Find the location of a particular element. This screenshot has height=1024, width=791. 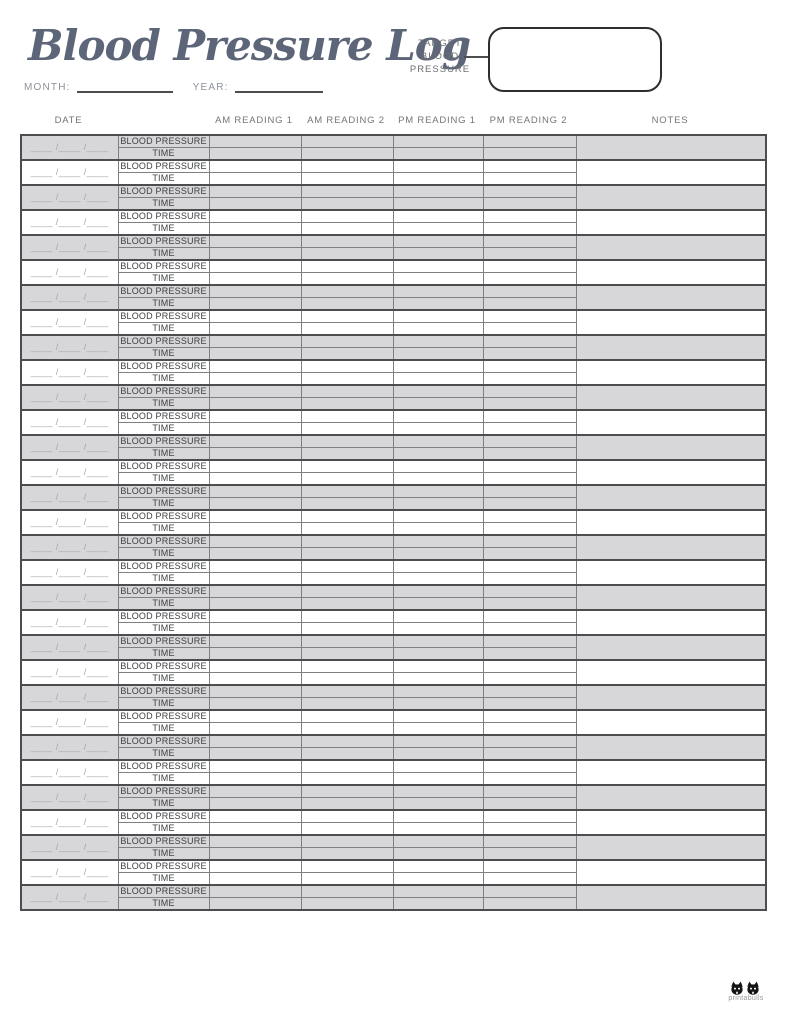

month-label: MONTH: is located at coordinates (47, 87).